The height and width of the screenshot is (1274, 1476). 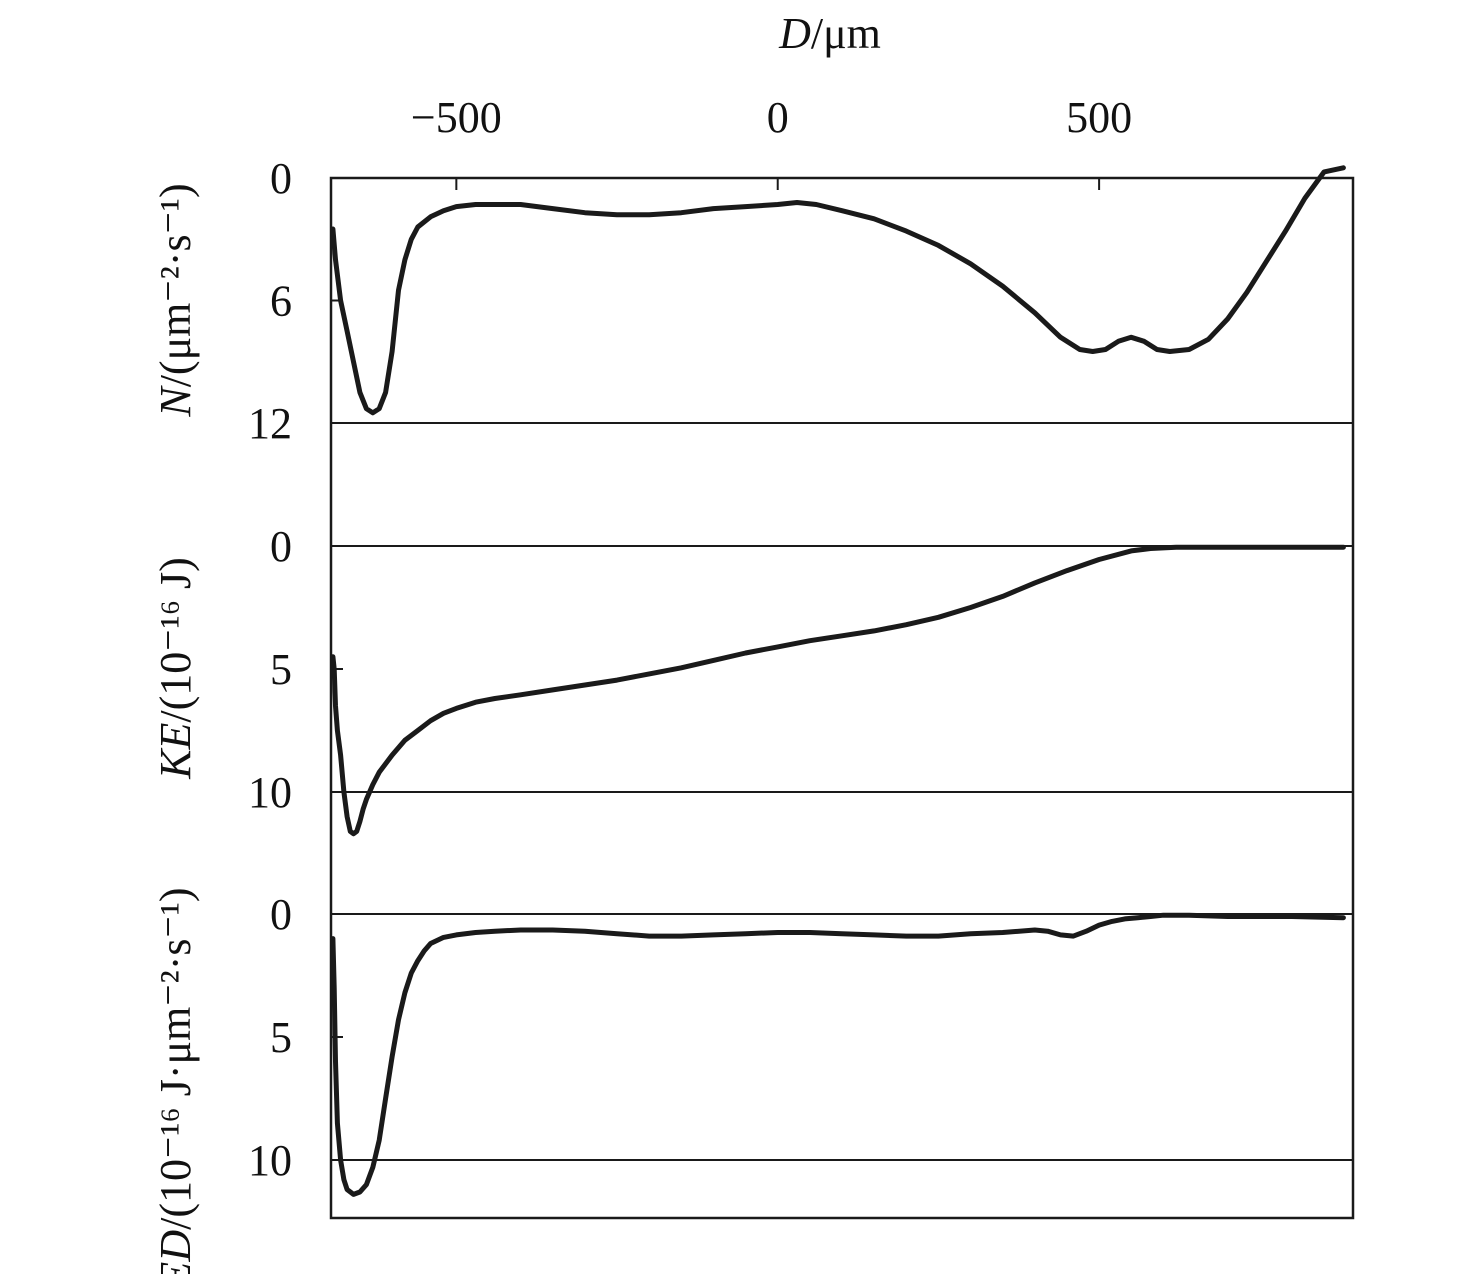 I want to click on y-tick-label-n: 6, so click(x=281, y=301).